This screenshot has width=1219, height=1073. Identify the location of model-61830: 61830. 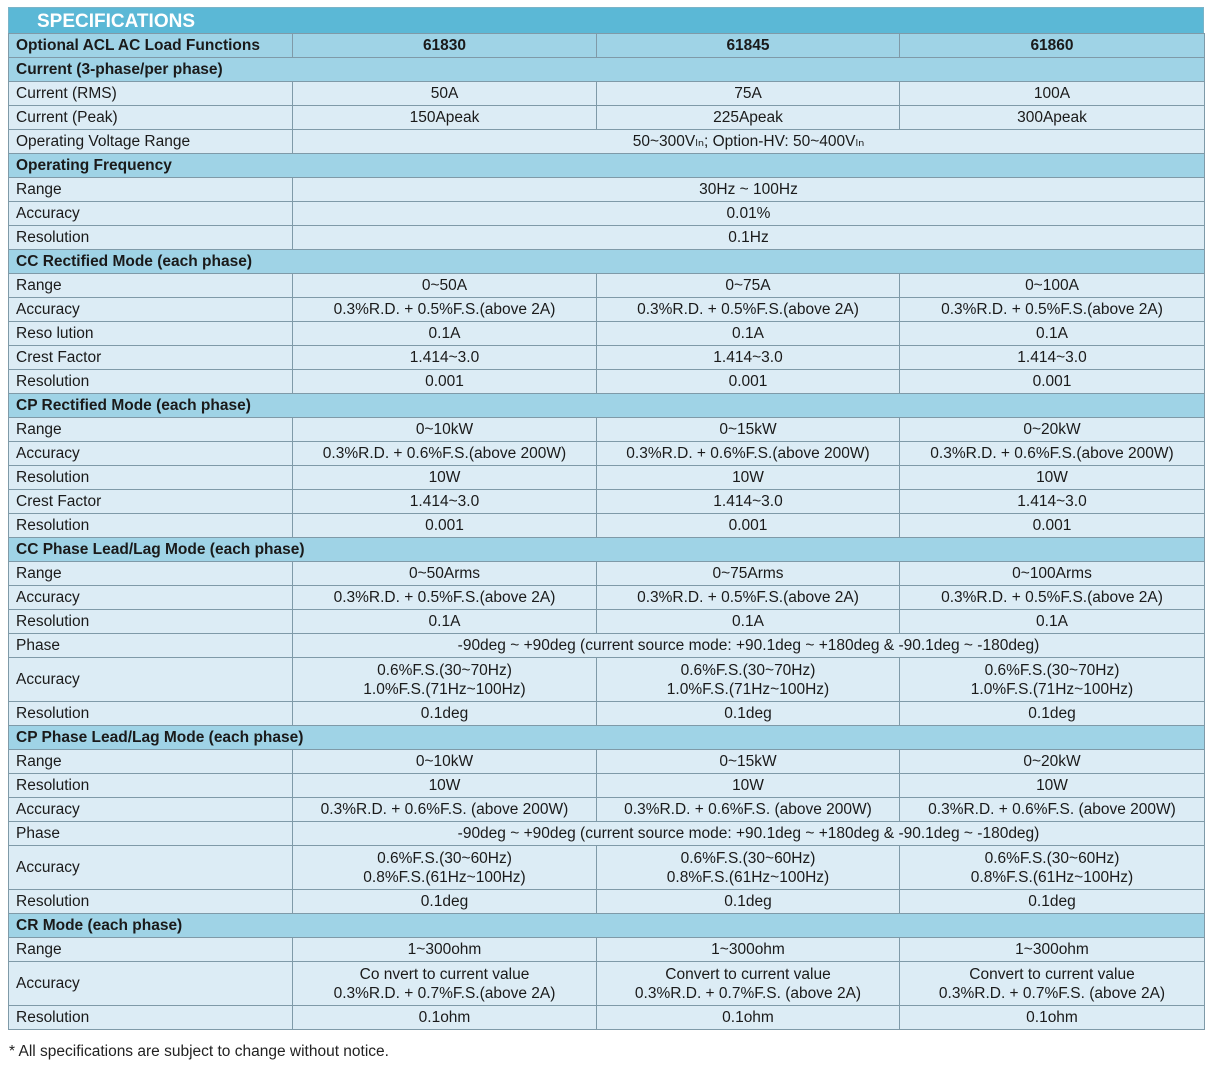
(444, 45).